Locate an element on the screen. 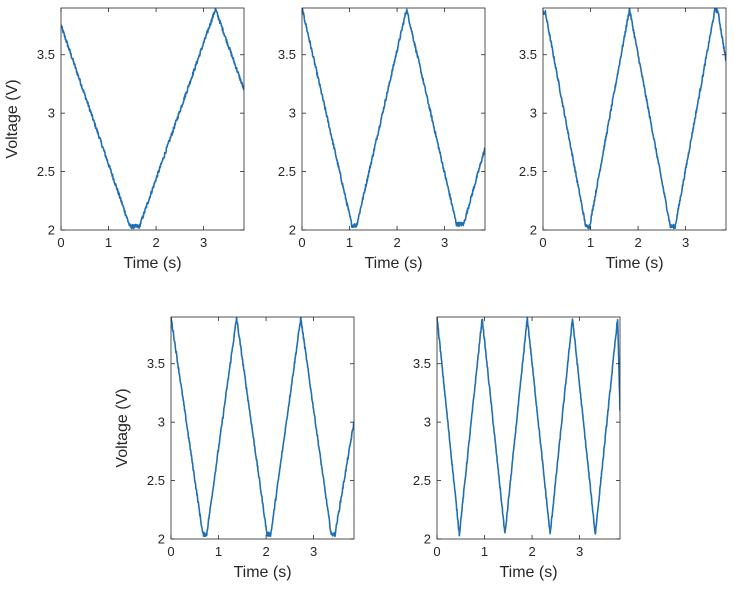  chart-panel-4: 0 1 2 3 2 2.5 3 3.5 Time (s) Voltage (V) is located at coordinates (234, 448).